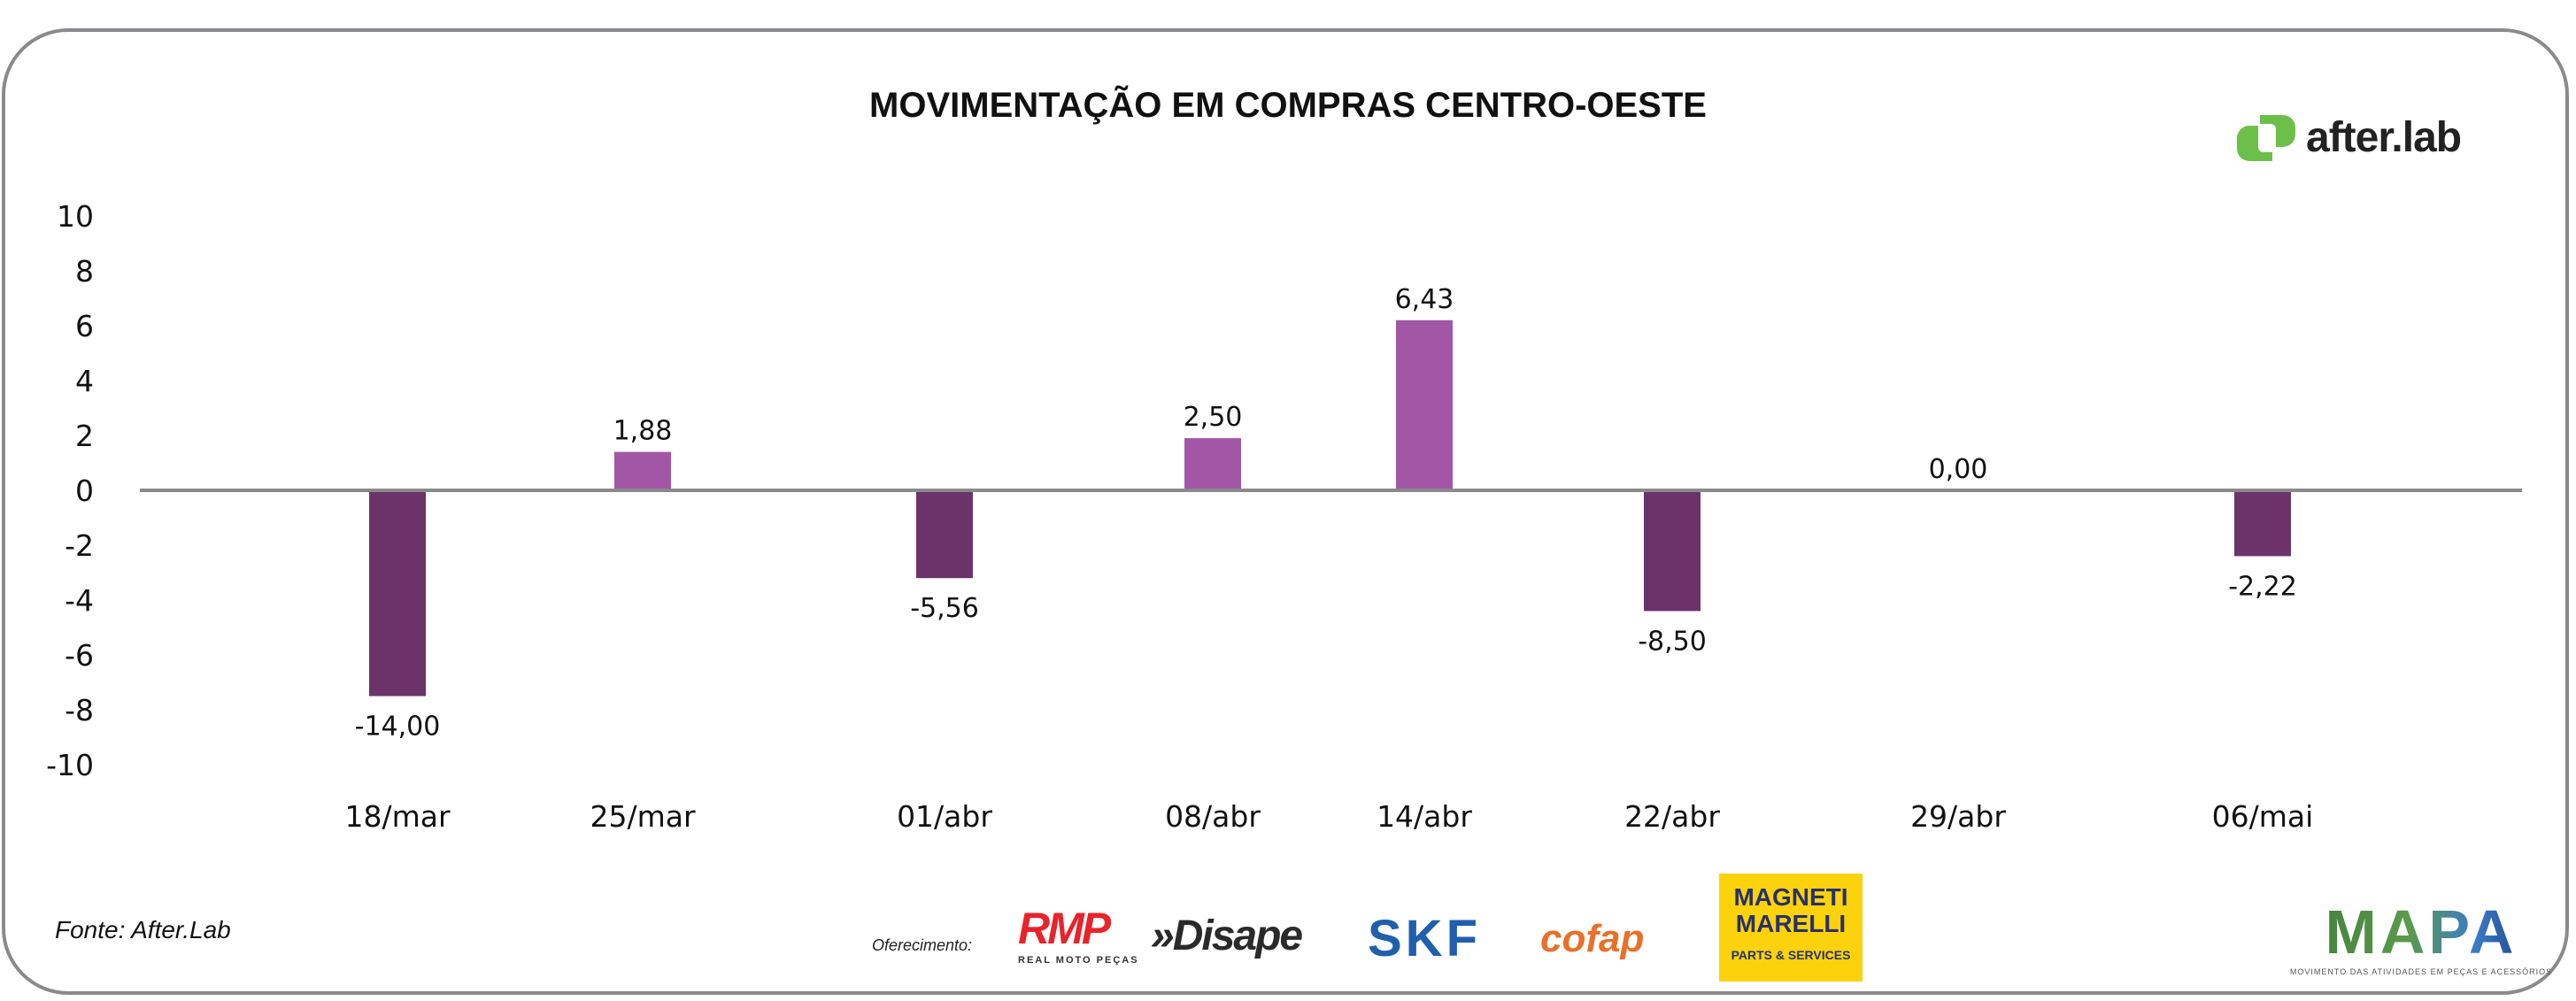  What do you see at coordinates (79, 655) in the screenshot?
I see `y-tick-label: -6` at bounding box center [79, 655].